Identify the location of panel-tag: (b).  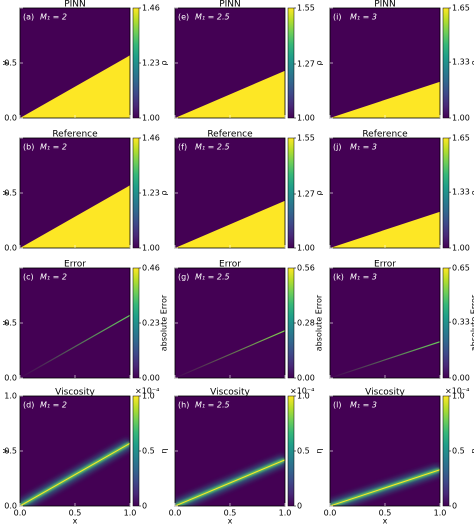
(28, 147).